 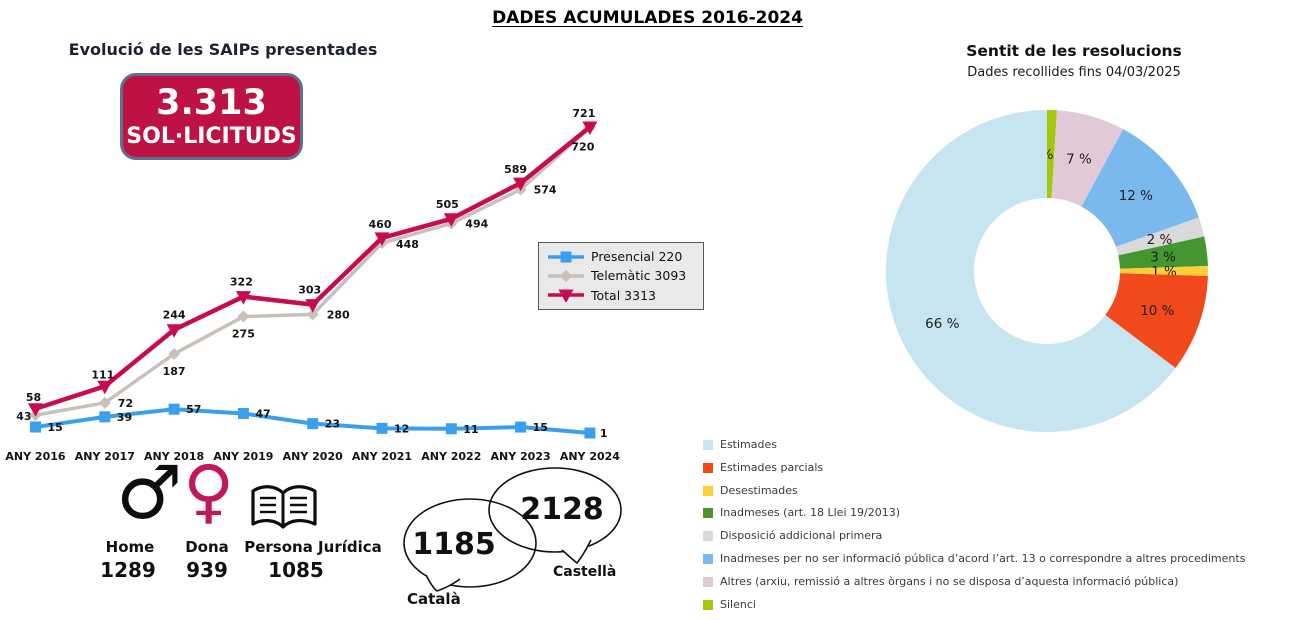 I want to click on legend-item: Disposició addicional primera, so click(x=999, y=539).